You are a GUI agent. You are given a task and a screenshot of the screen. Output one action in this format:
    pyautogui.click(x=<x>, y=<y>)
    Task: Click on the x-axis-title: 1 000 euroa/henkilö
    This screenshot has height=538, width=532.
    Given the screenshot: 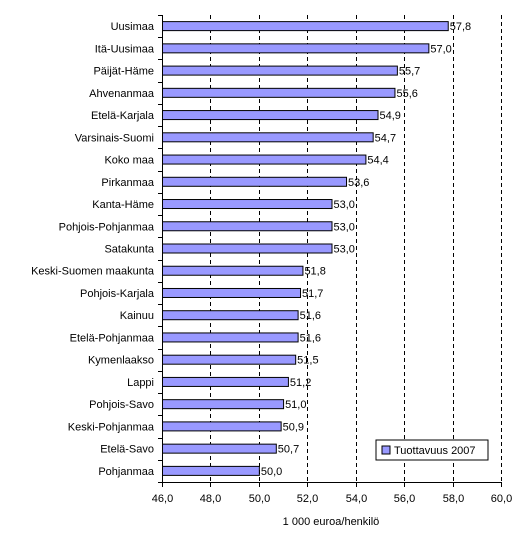 What is the action you would take?
    pyautogui.click(x=331, y=522)
    